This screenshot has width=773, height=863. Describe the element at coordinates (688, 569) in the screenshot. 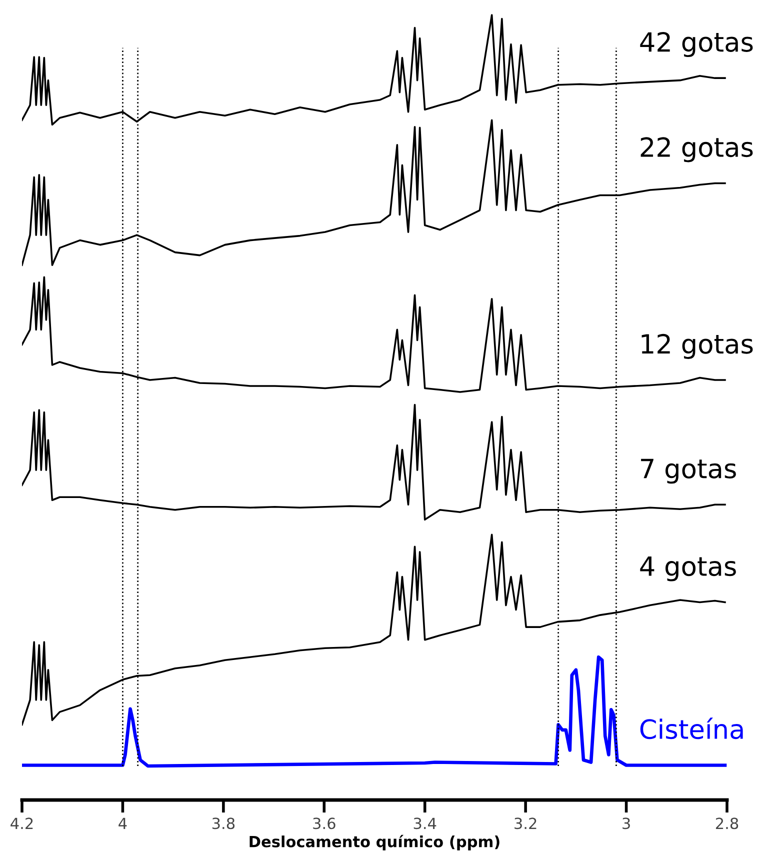

I see `series-label: 4 gotas` at that location.